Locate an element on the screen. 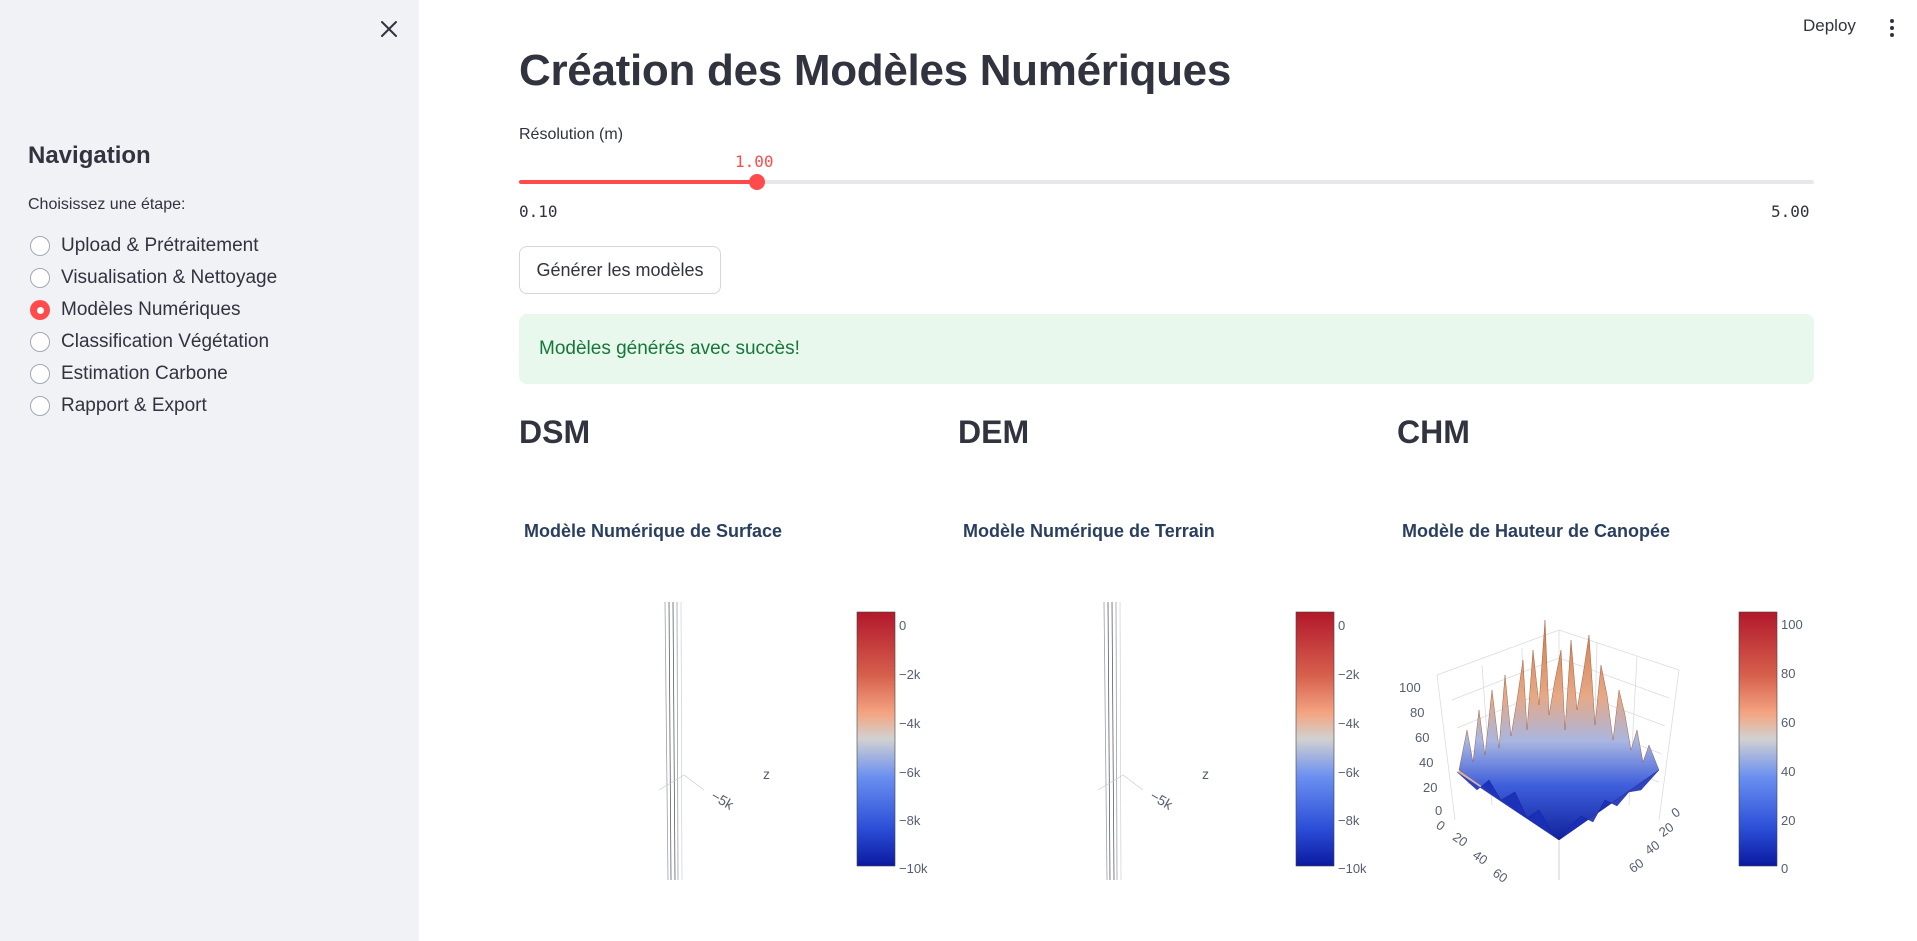  chm-heading: CHM is located at coordinates (1433, 432).